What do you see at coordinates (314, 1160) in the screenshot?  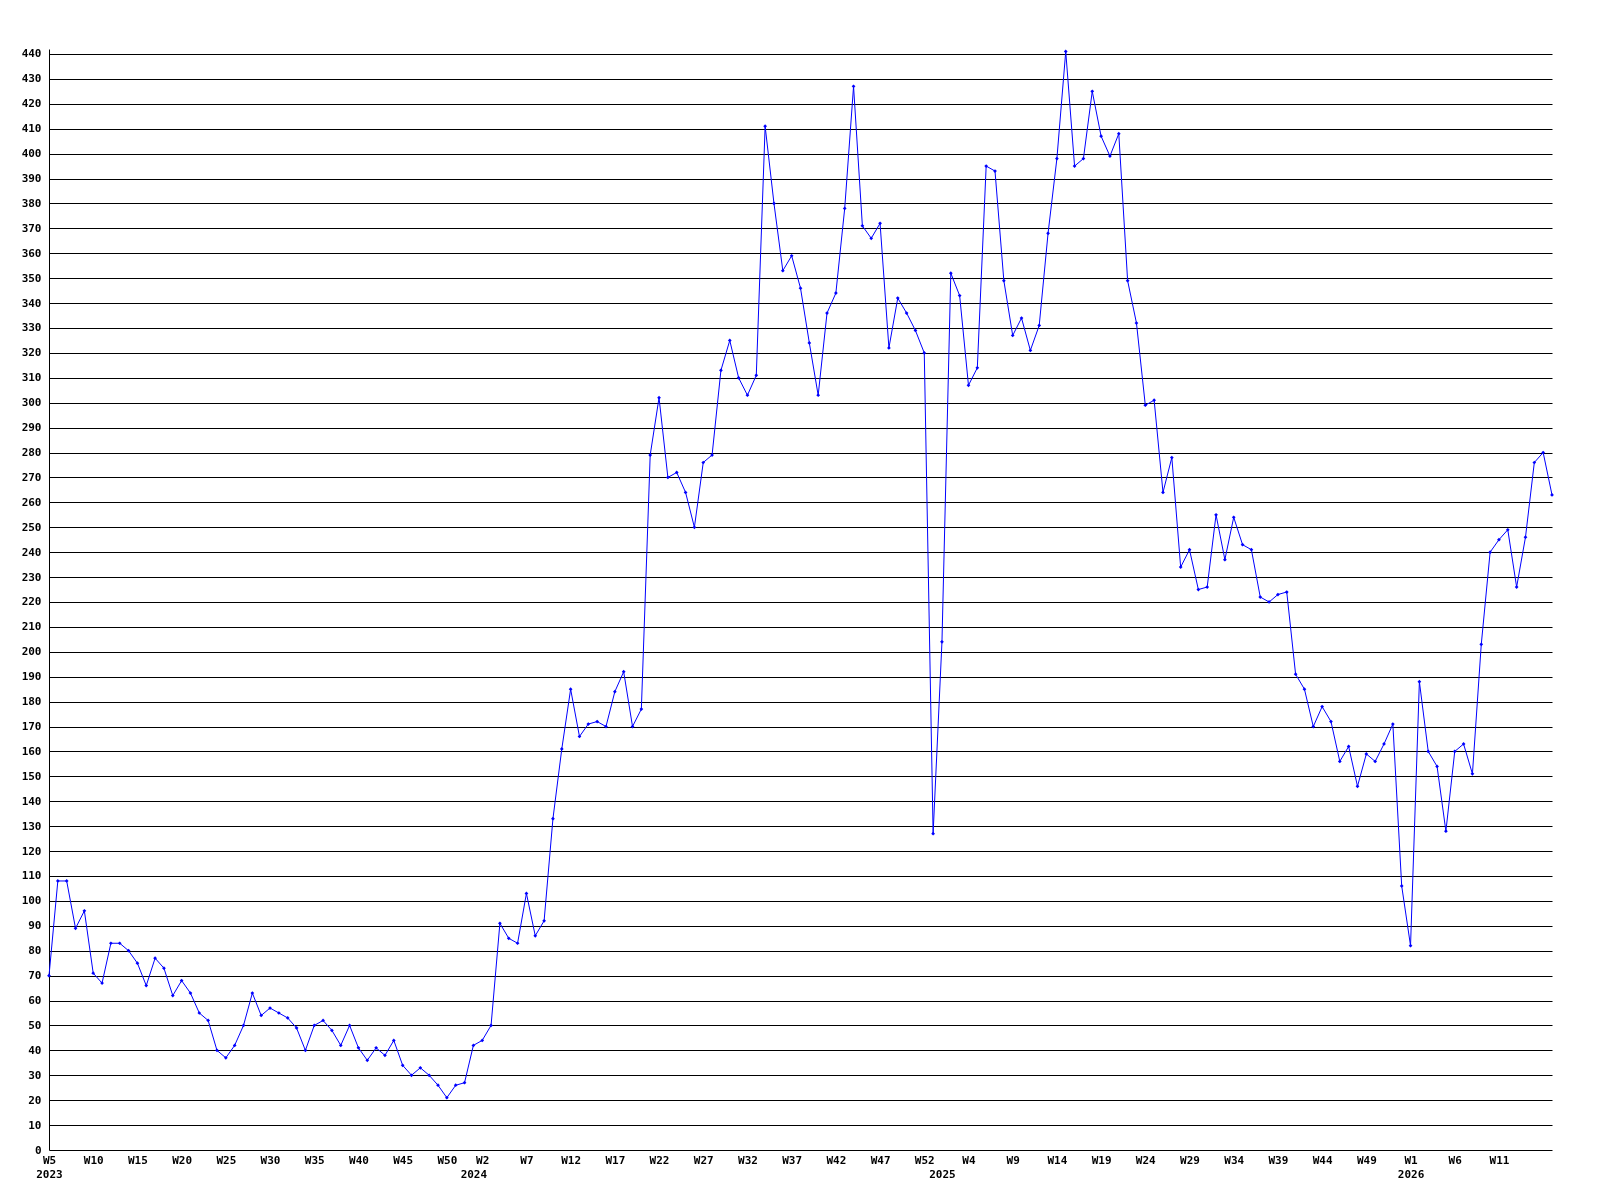 I see `x-tick-label: W35` at bounding box center [314, 1160].